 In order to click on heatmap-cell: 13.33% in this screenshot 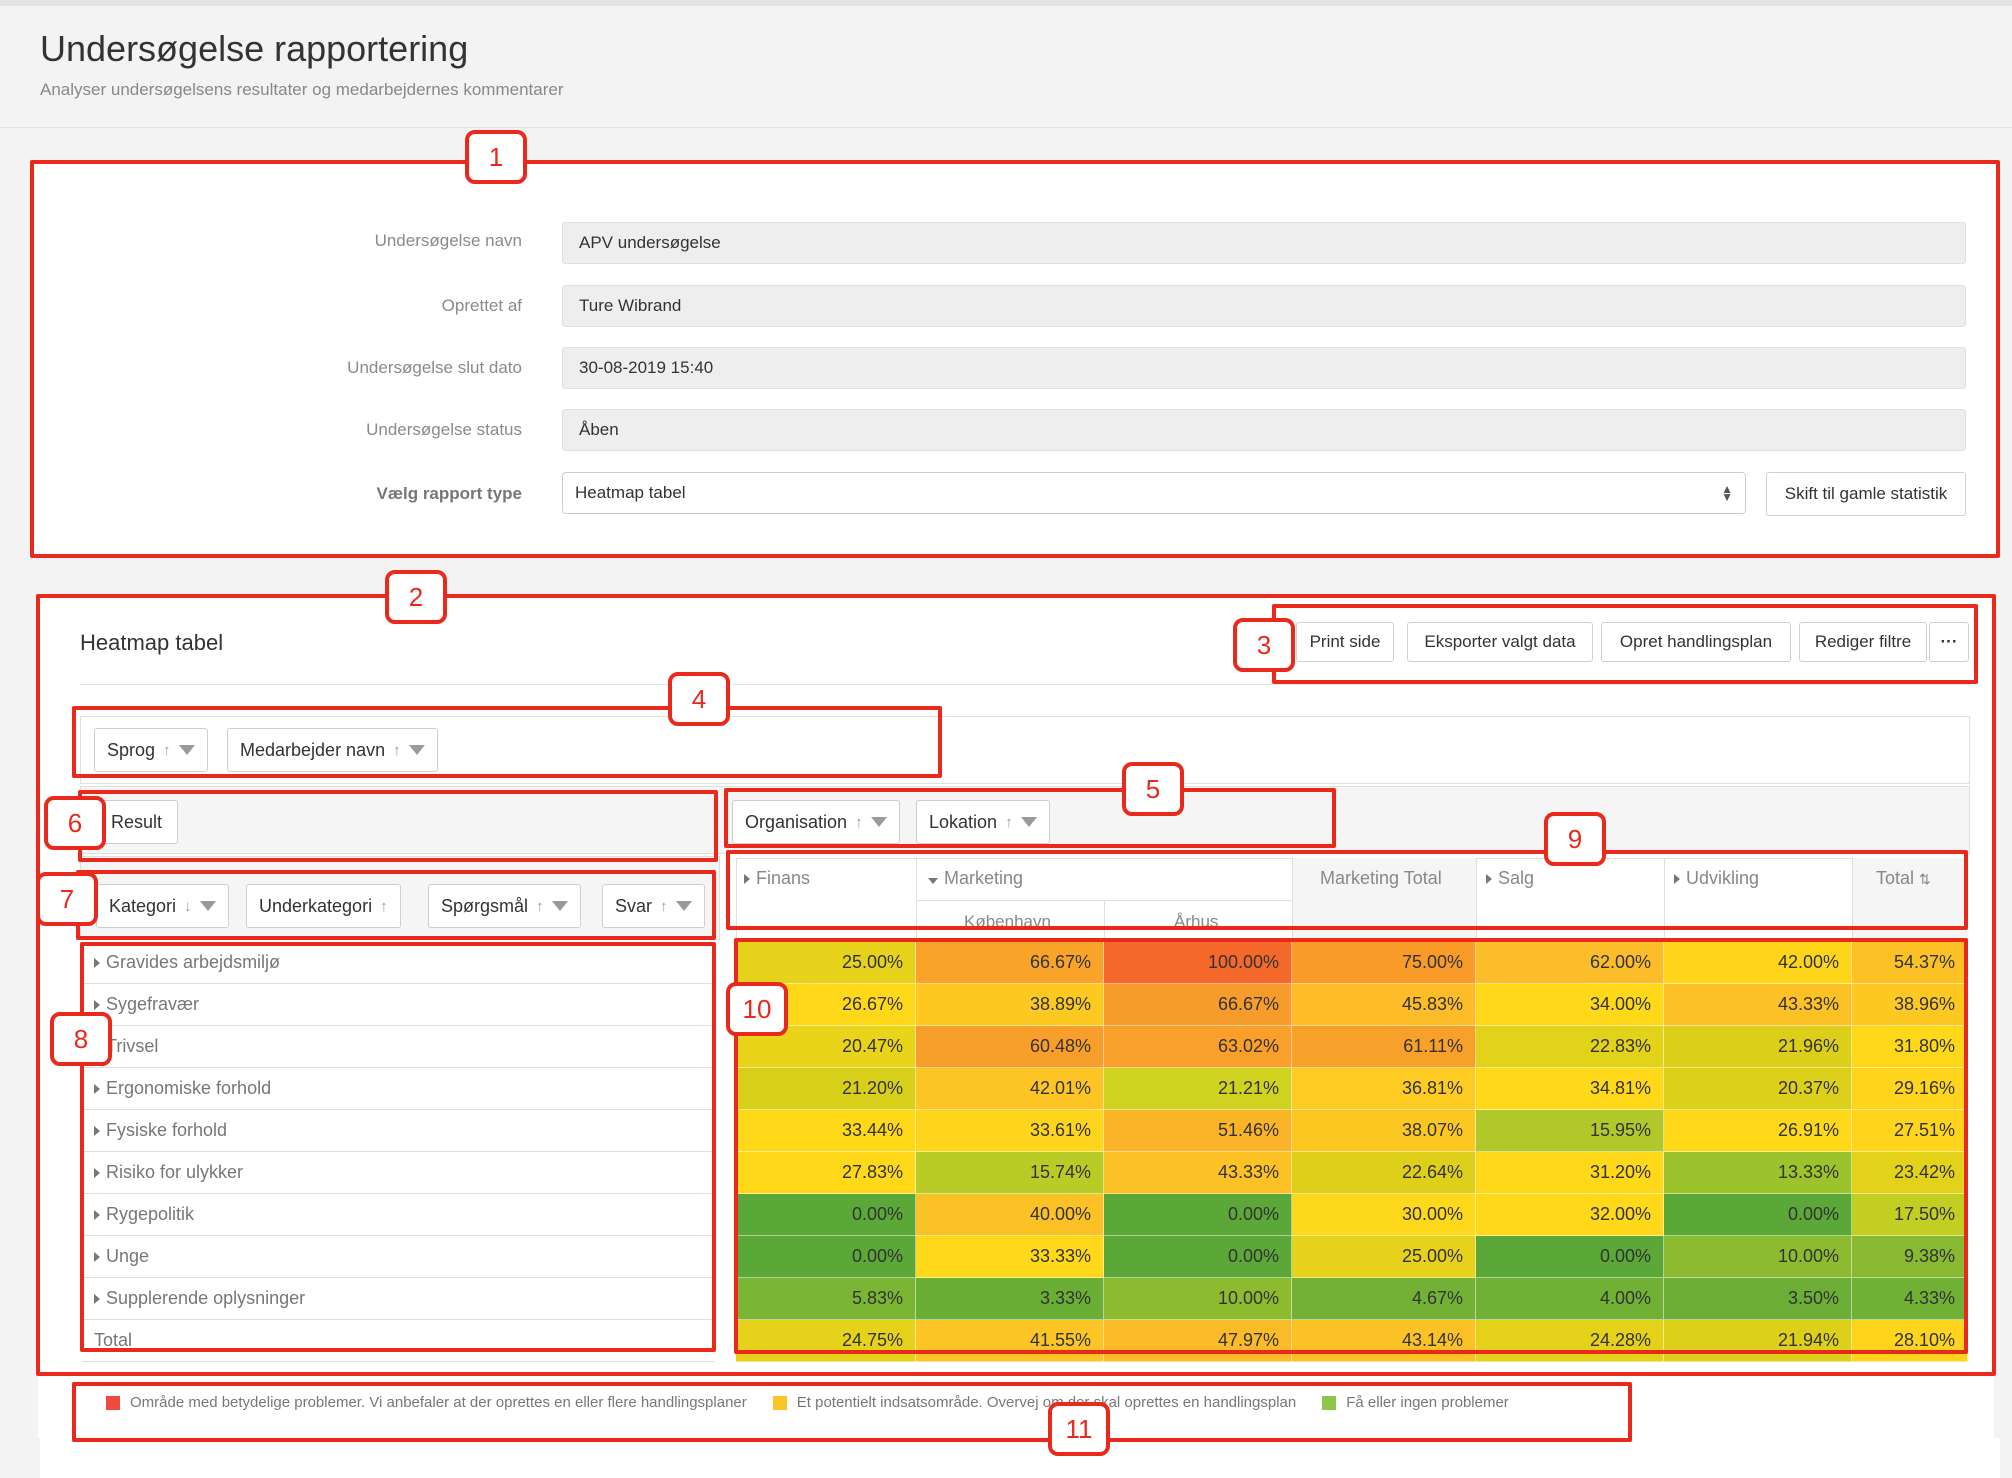, I will do `click(1758, 1173)`.